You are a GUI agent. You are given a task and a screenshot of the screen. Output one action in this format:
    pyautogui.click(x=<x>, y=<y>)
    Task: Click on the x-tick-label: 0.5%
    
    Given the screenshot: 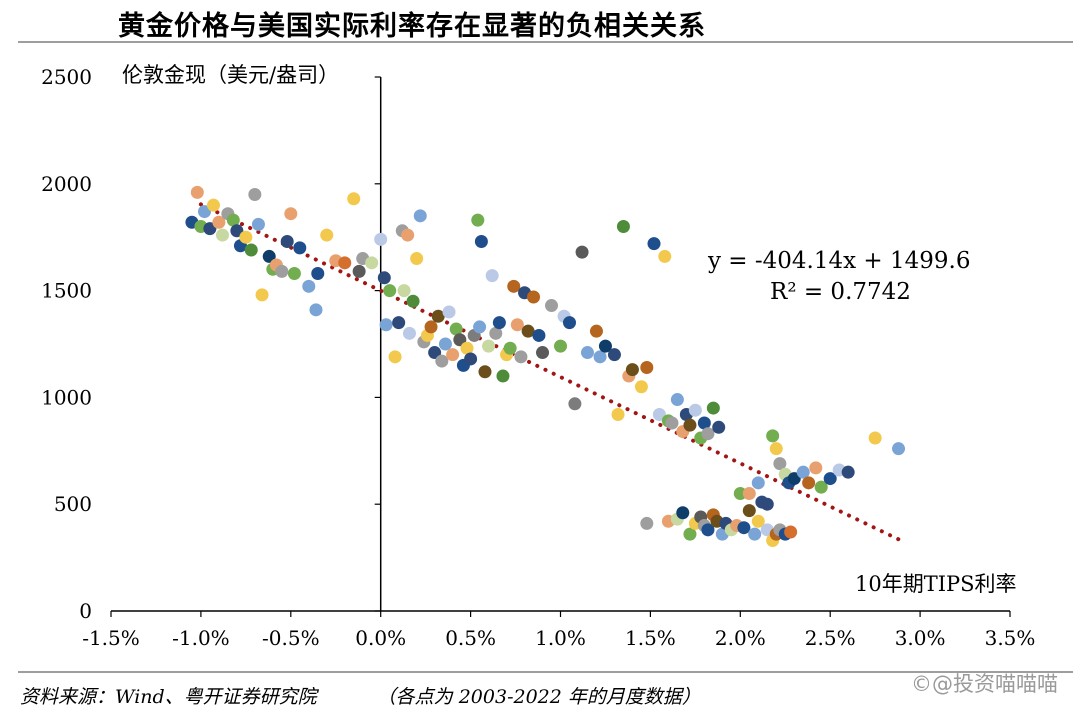 What is the action you would take?
    pyautogui.click(x=470, y=638)
    